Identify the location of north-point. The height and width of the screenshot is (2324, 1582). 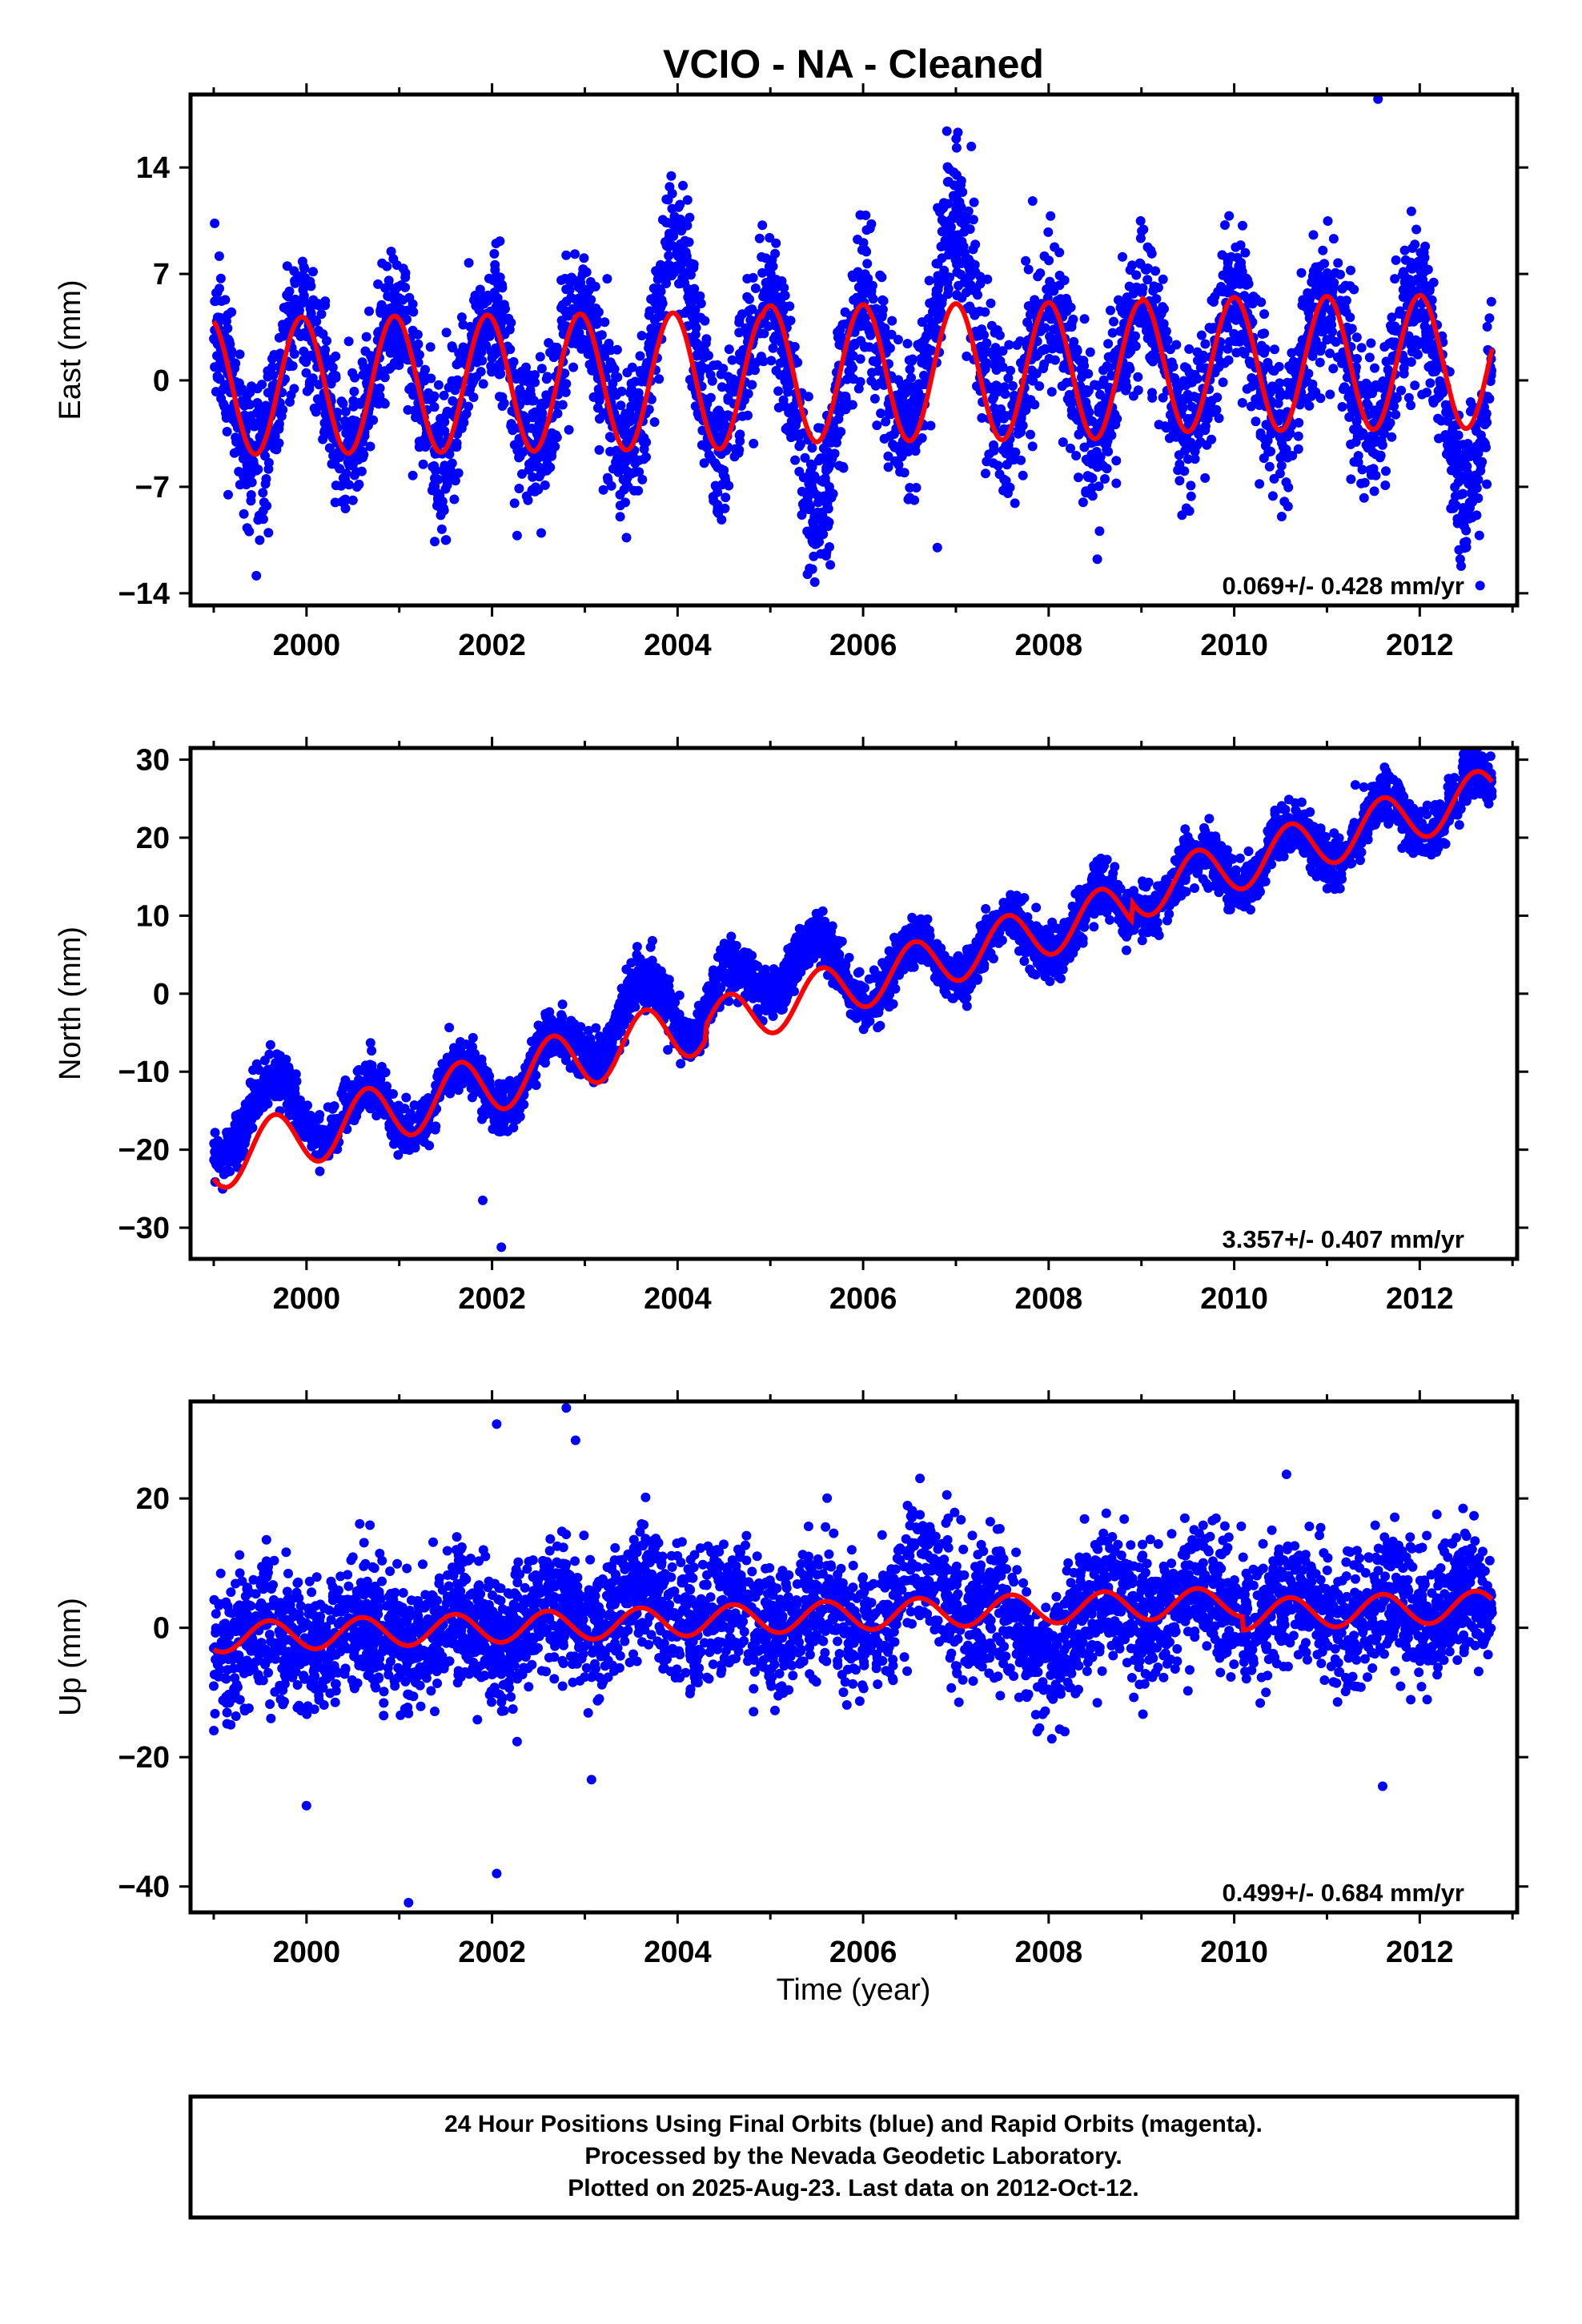
(1360, 860).